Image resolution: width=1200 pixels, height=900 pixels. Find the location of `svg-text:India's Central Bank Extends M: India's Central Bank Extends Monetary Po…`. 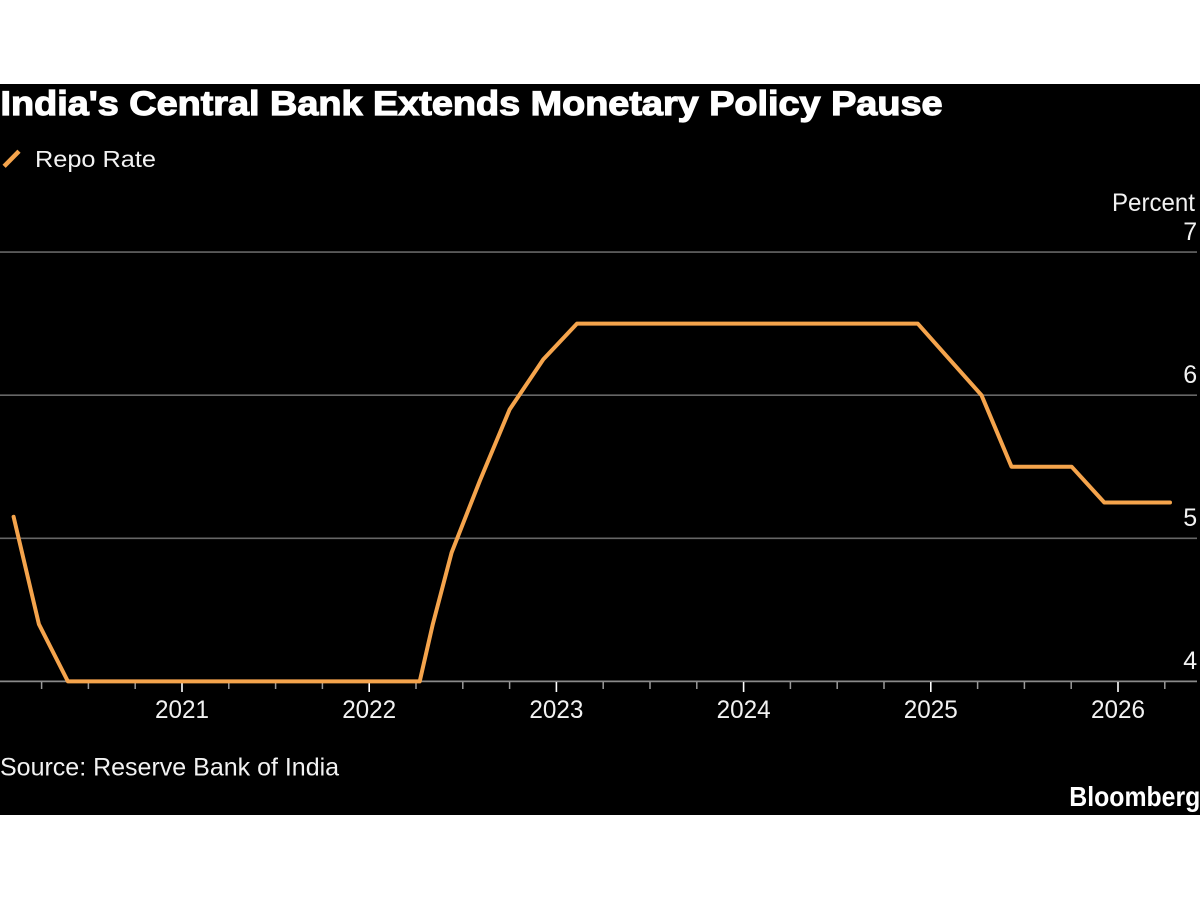

svg-text:India's Central Bank Extends M: India's Central Bank Extends Monetary Po… is located at coordinates (472, 104).